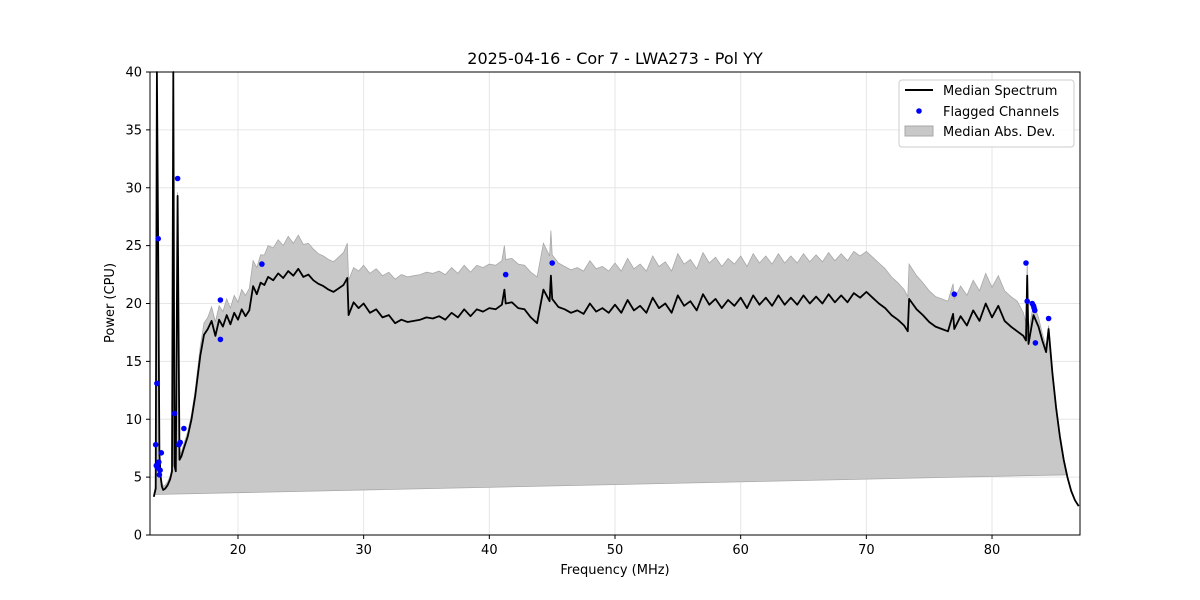  Describe the element at coordinates (614, 570) in the screenshot. I see `x-axis-label: Frequency (MHz)` at that location.